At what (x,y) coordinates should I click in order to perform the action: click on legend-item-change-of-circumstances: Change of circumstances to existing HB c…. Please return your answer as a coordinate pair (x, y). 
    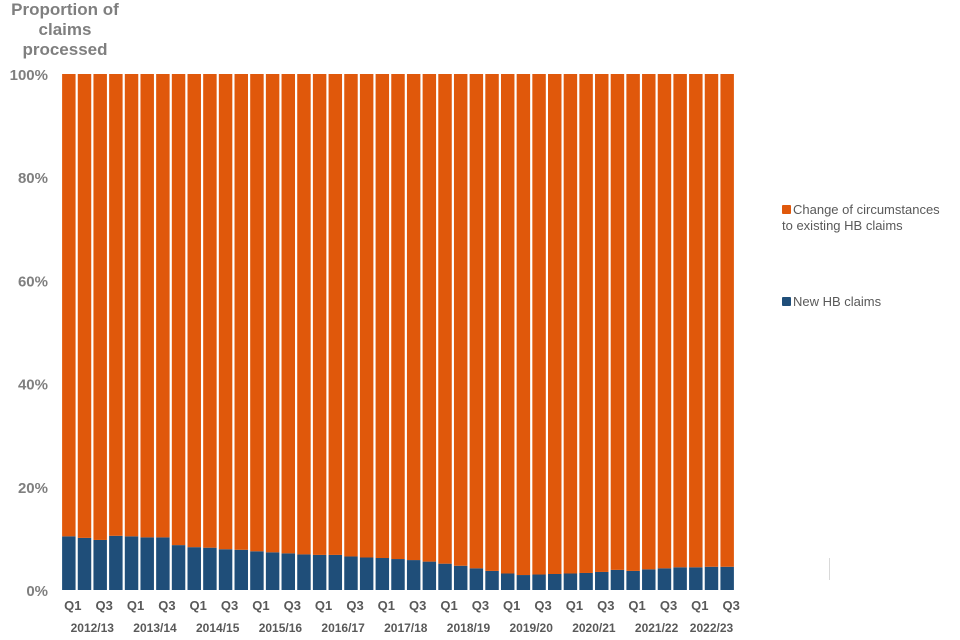
    Looking at the image, I should click on (867, 218).